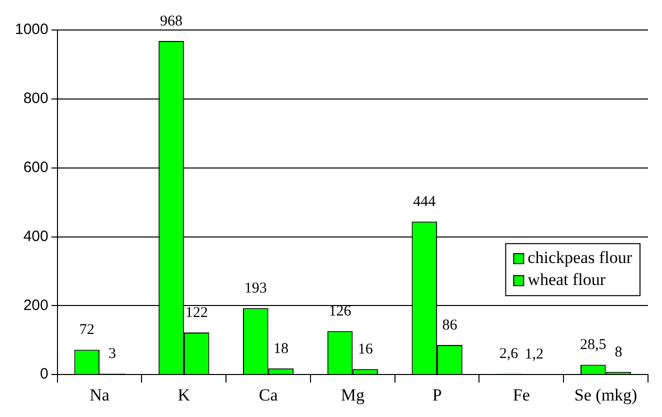 The width and height of the screenshot is (662, 417). I want to click on y-tick-label: 200, so click(35, 305).